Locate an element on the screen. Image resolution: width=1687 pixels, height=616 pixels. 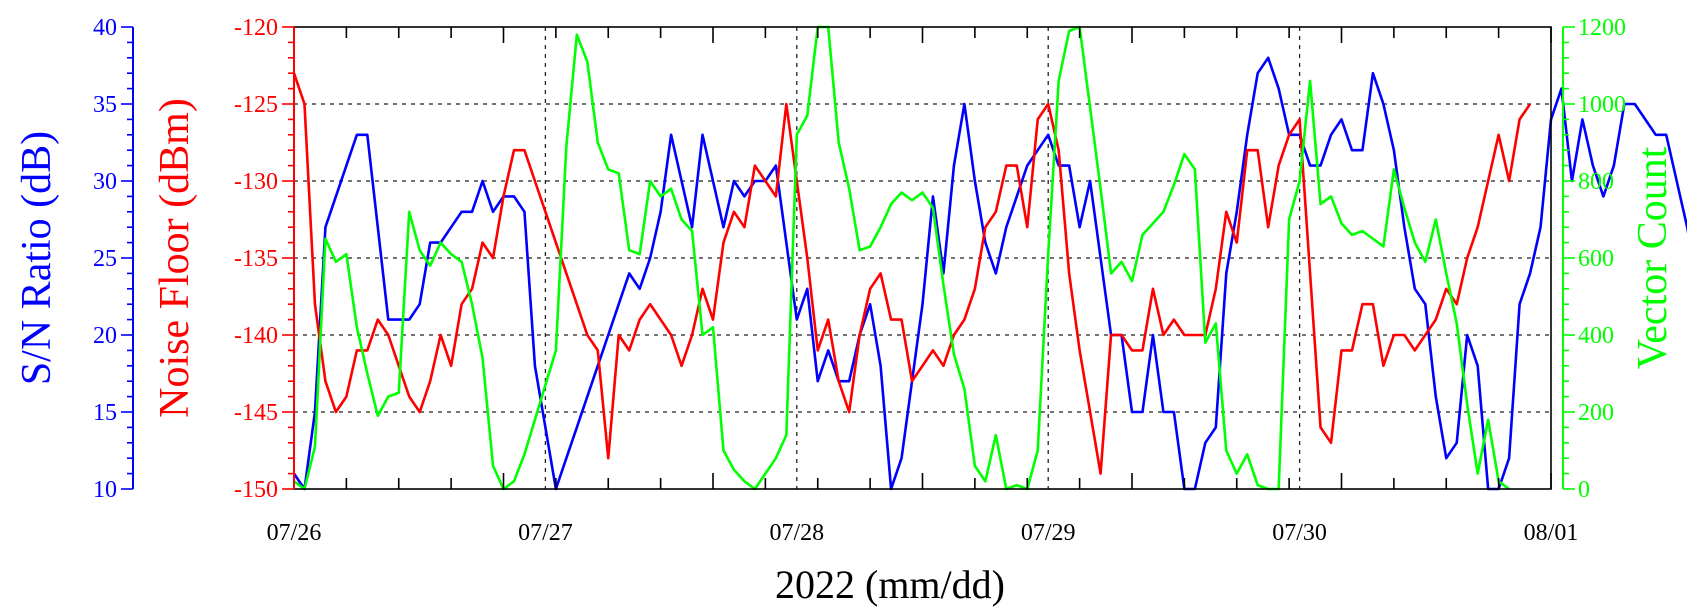
noise-floor-axis: -150 -145 -140 -135 -130 -125 -120 is located at coordinates (264, 259).